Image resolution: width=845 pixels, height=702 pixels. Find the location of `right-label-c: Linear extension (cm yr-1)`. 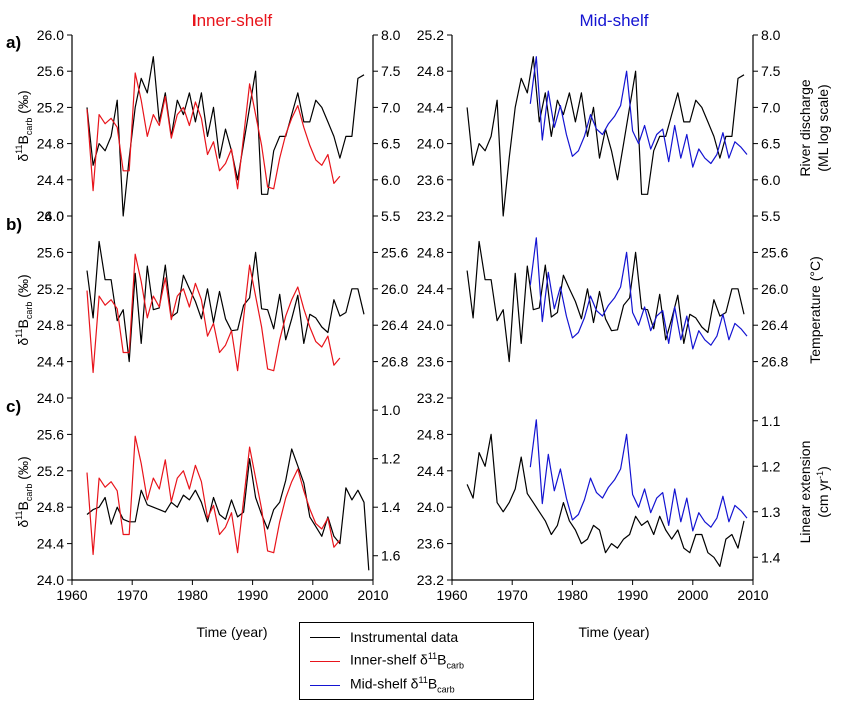

right-label-c: Linear extension (cm yr-1) is located at coordinates (814, 492).